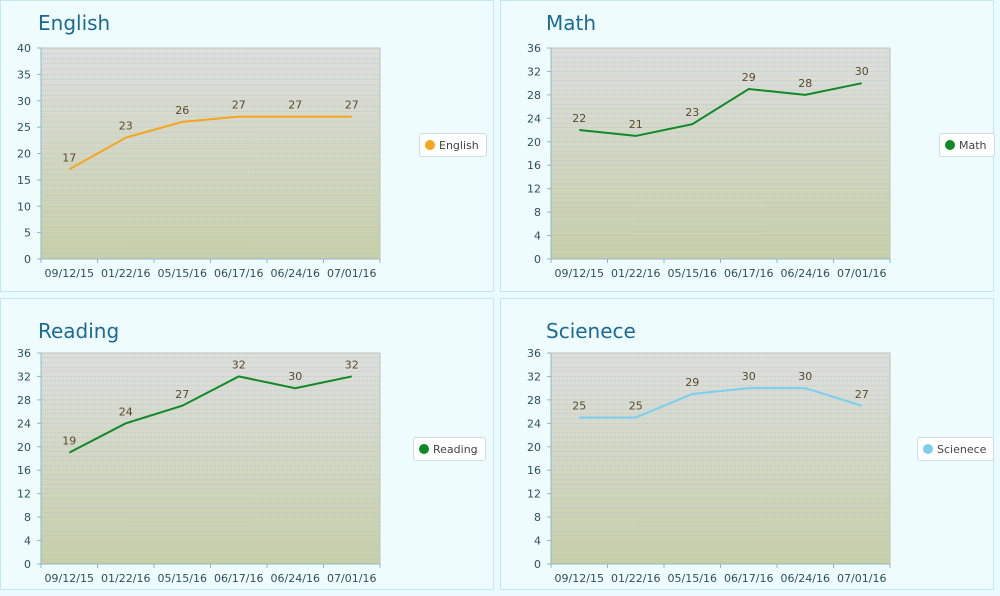 The width and height of the screenshot is (1000, 596). Describe the element at coordinates (69, 441) in the screenshot. I see `data-label: 19` at that location.